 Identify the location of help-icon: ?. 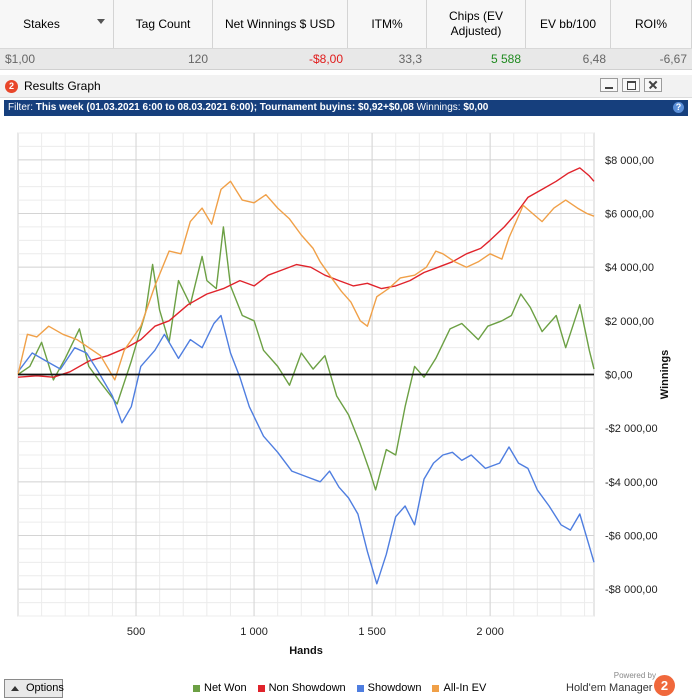
(678, 107).